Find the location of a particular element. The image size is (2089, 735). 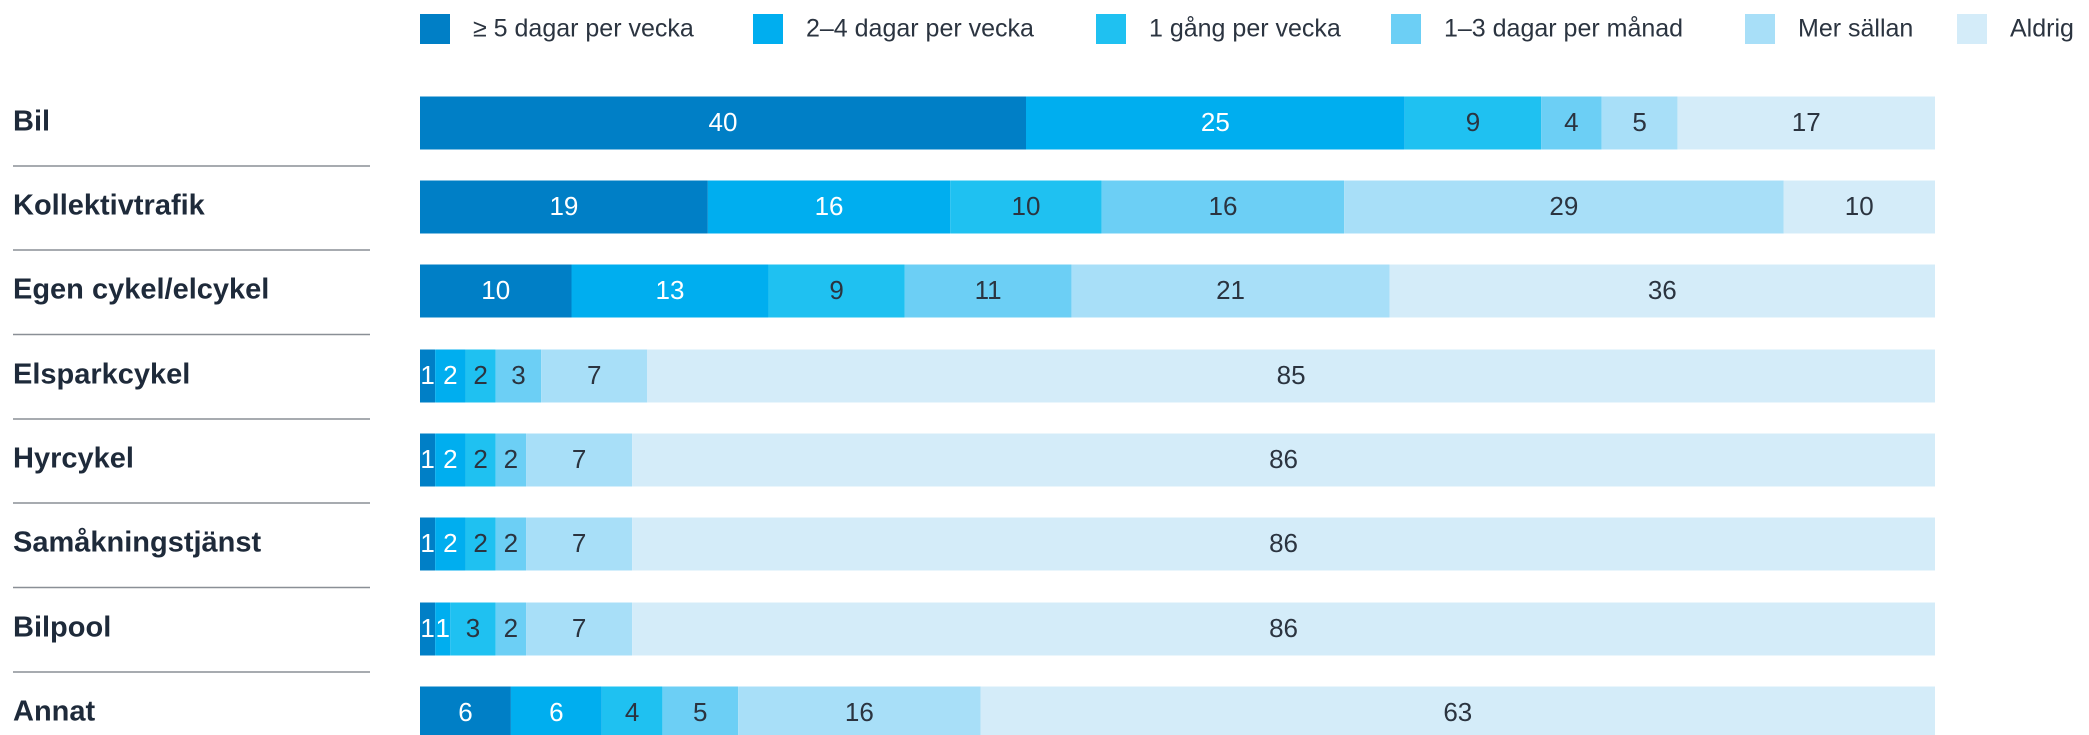

category-label: Bilpool is located at coordinates (62, 628).